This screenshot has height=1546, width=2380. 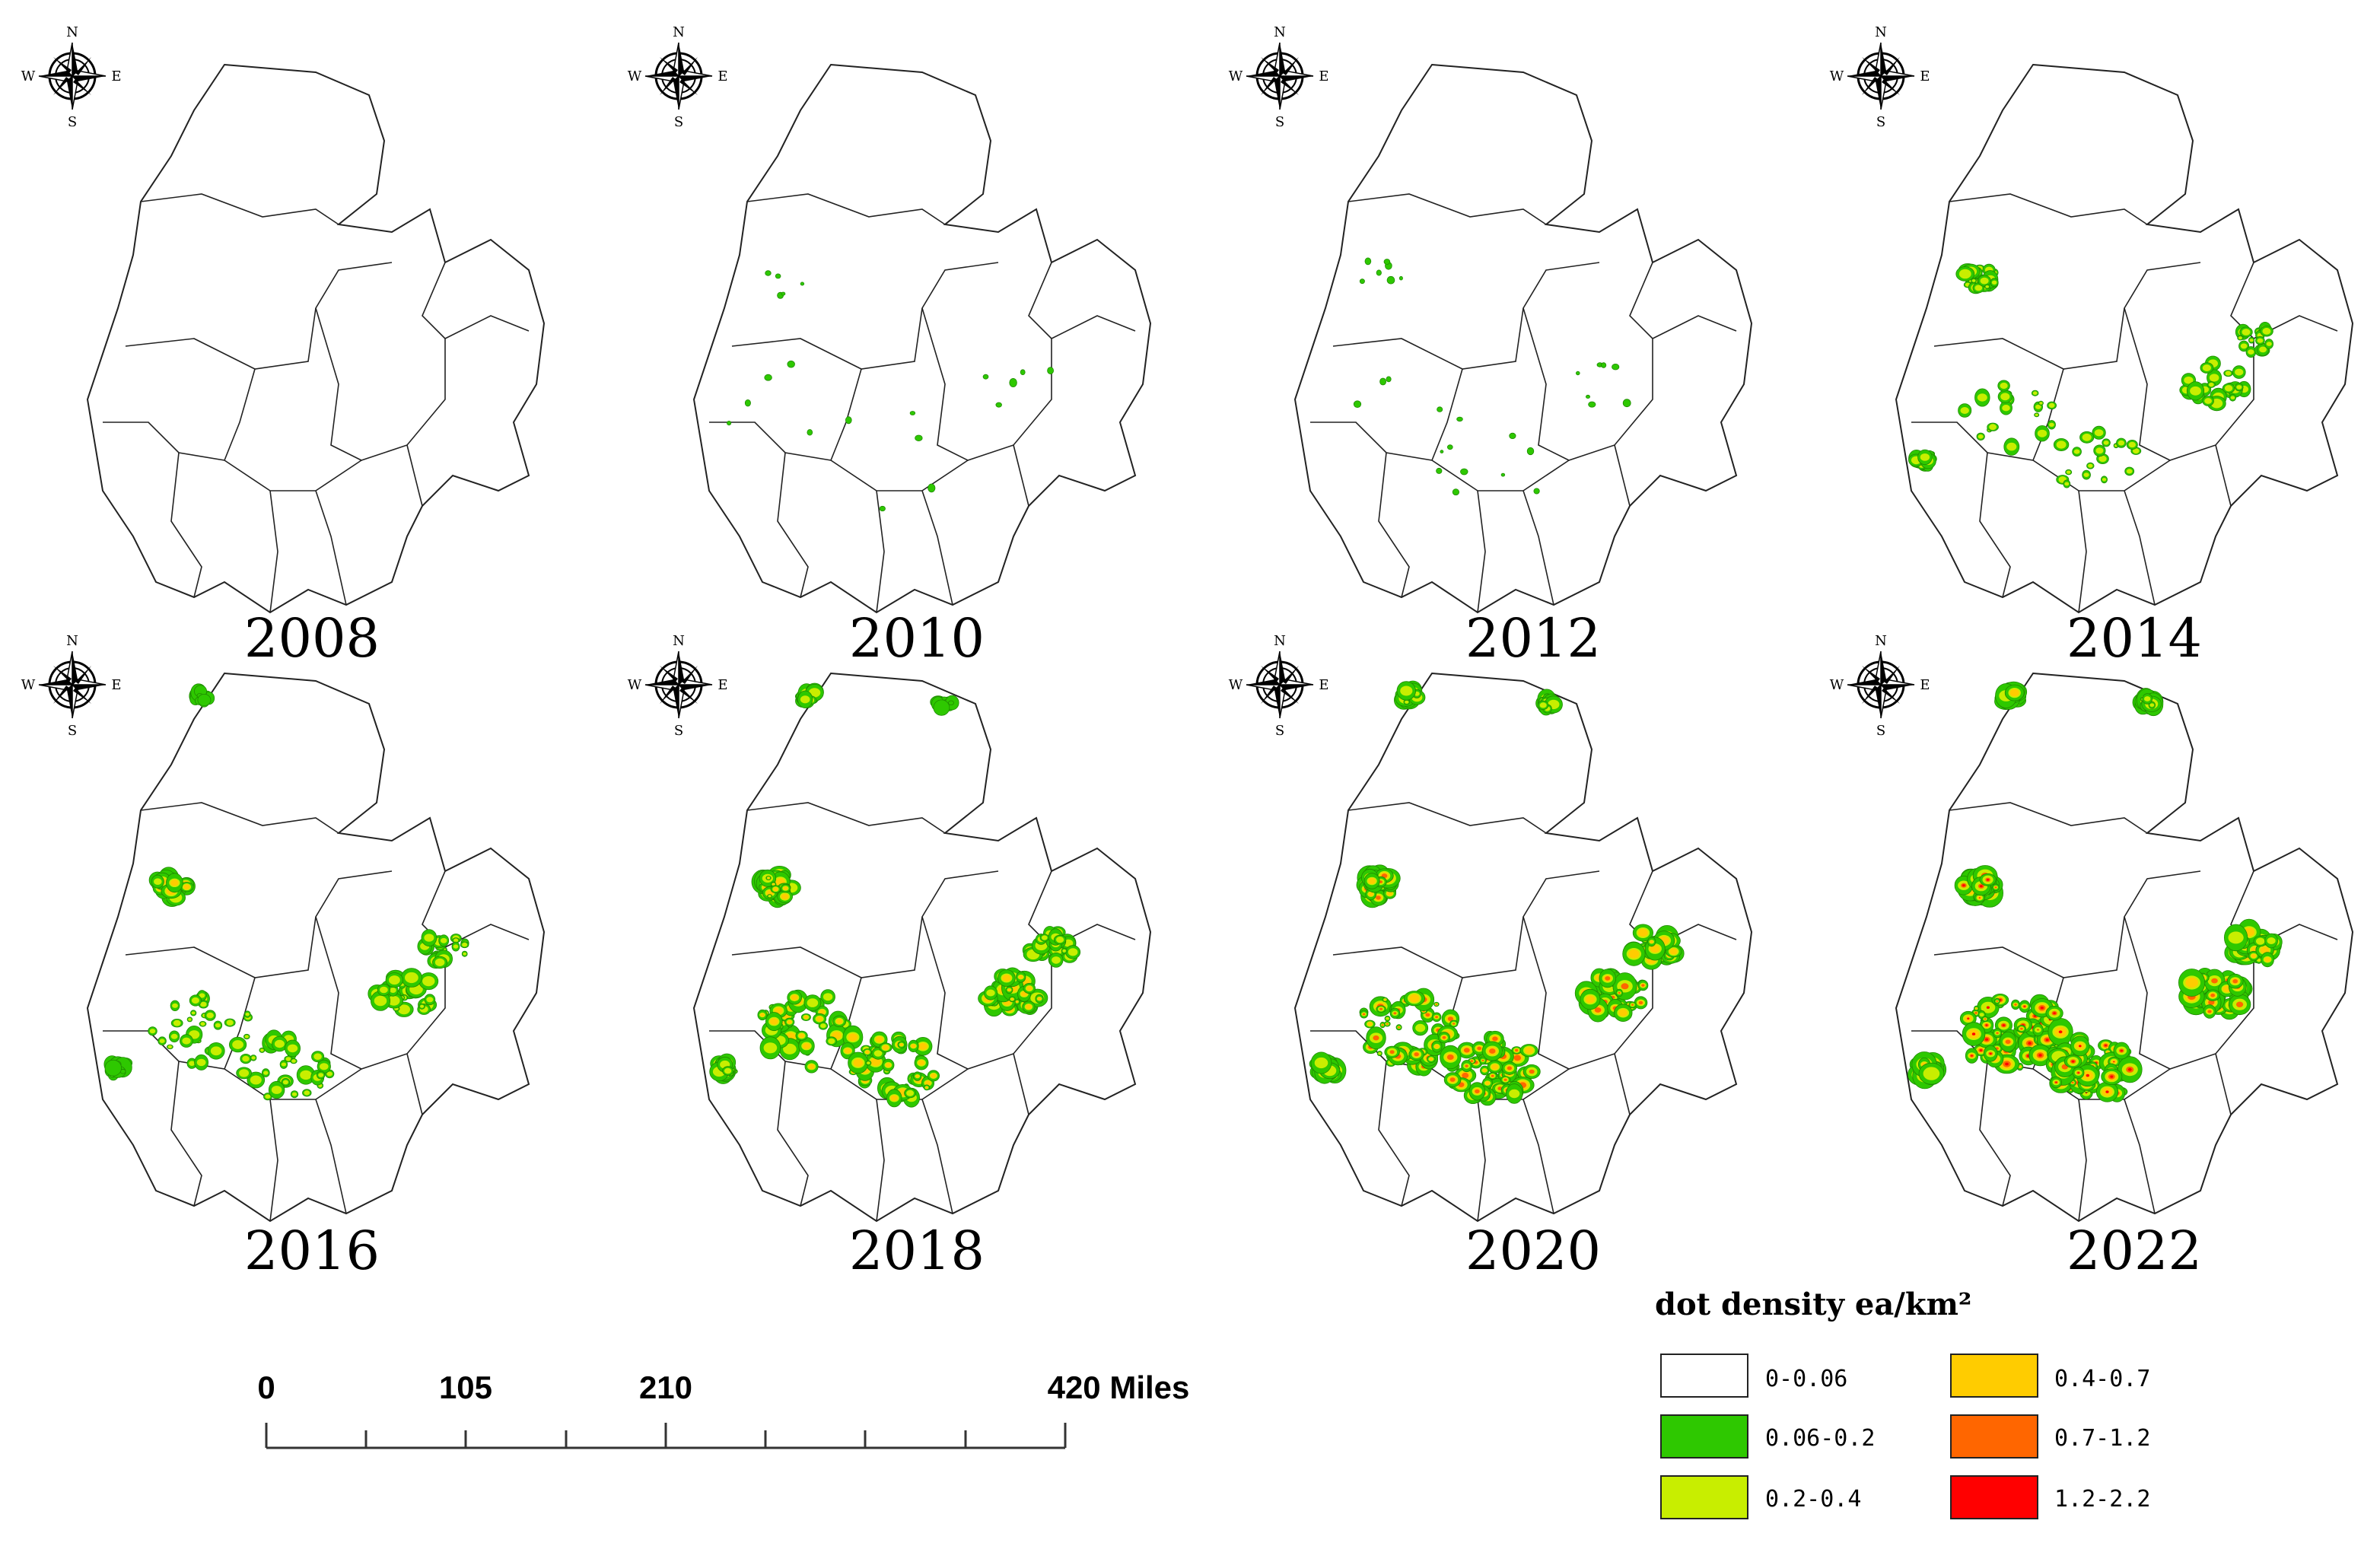 I want to click on year-label-2012: 2012, so click(x=1533, y=638).